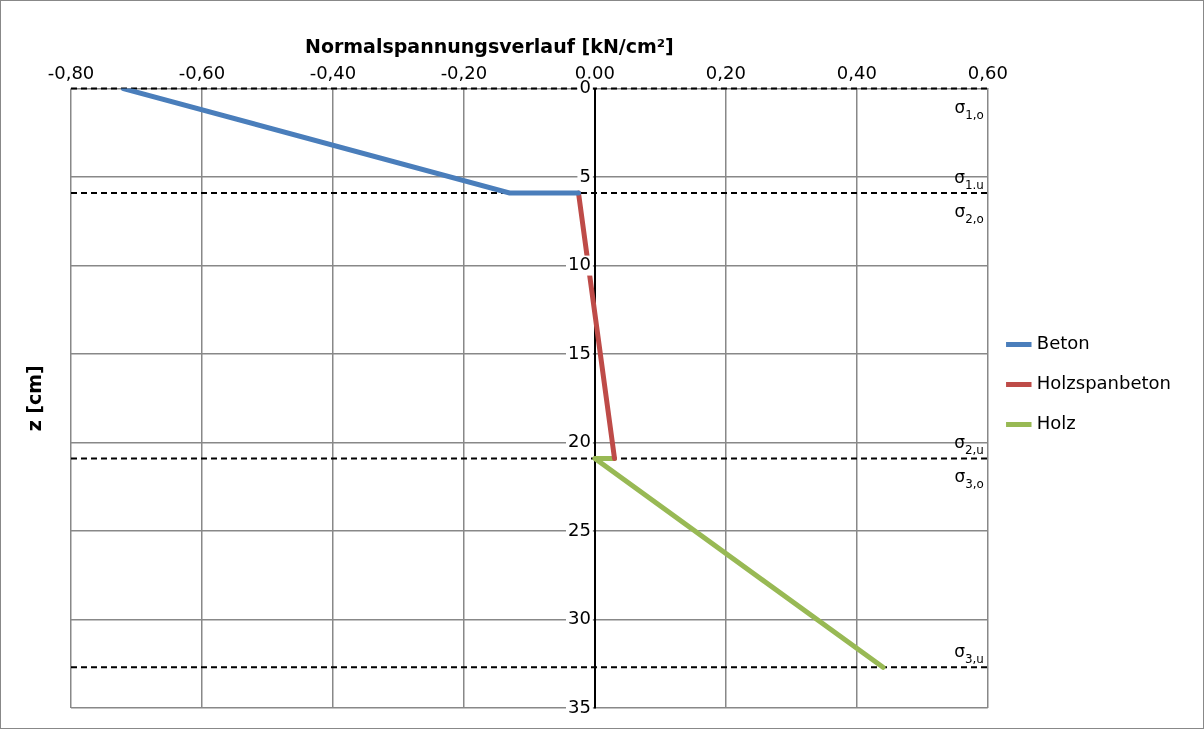 The image size is (1204, 729). What do you see at coordinates (1056, 423) in the screenshot?
I see `legend-label: Holz` at bounding box center [1056, 423].